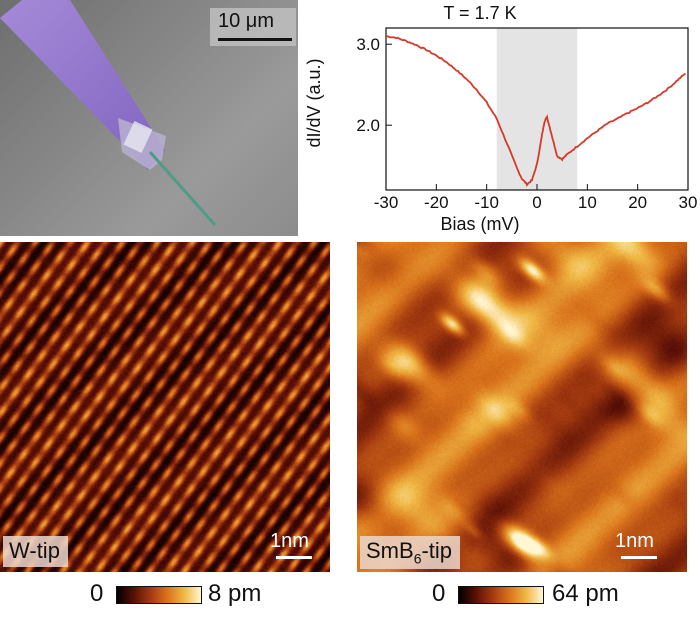 Image resolution: width=700 pixels, height=617 pixels. Describe the element at coordinates (639, 557) in the screenshot. I see `scalebar-right` at that location.